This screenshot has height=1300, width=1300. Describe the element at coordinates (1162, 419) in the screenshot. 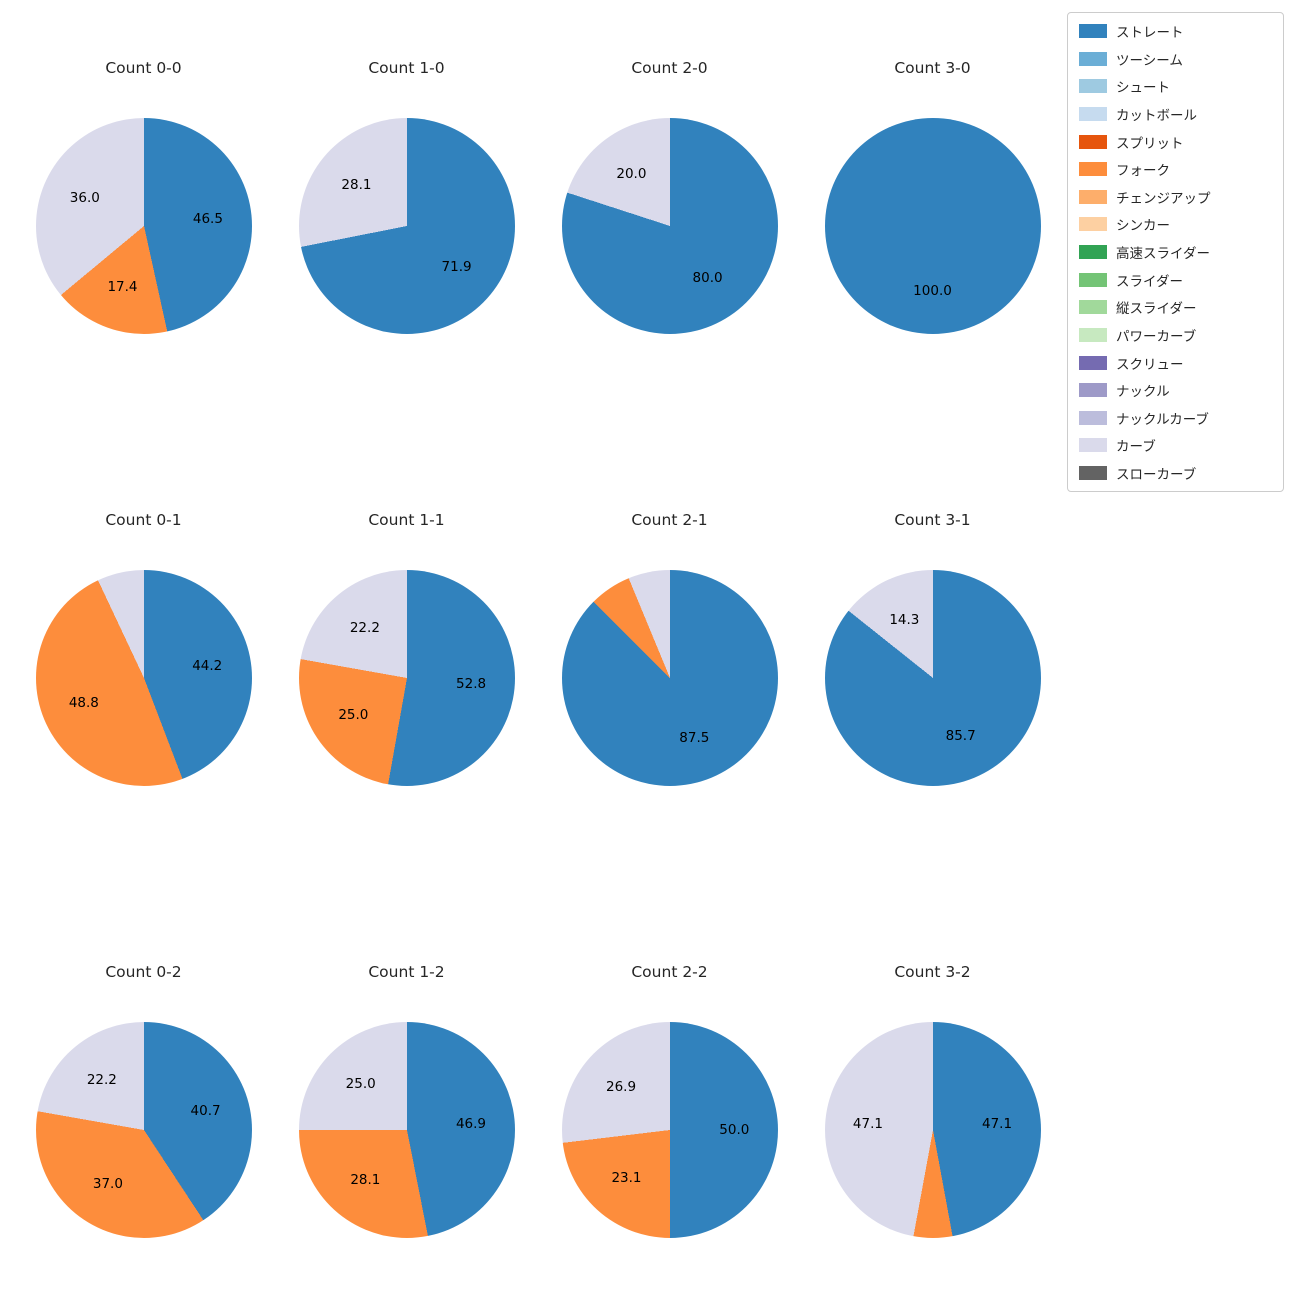

I see `legend-label: ナックルカーブ` at that location.